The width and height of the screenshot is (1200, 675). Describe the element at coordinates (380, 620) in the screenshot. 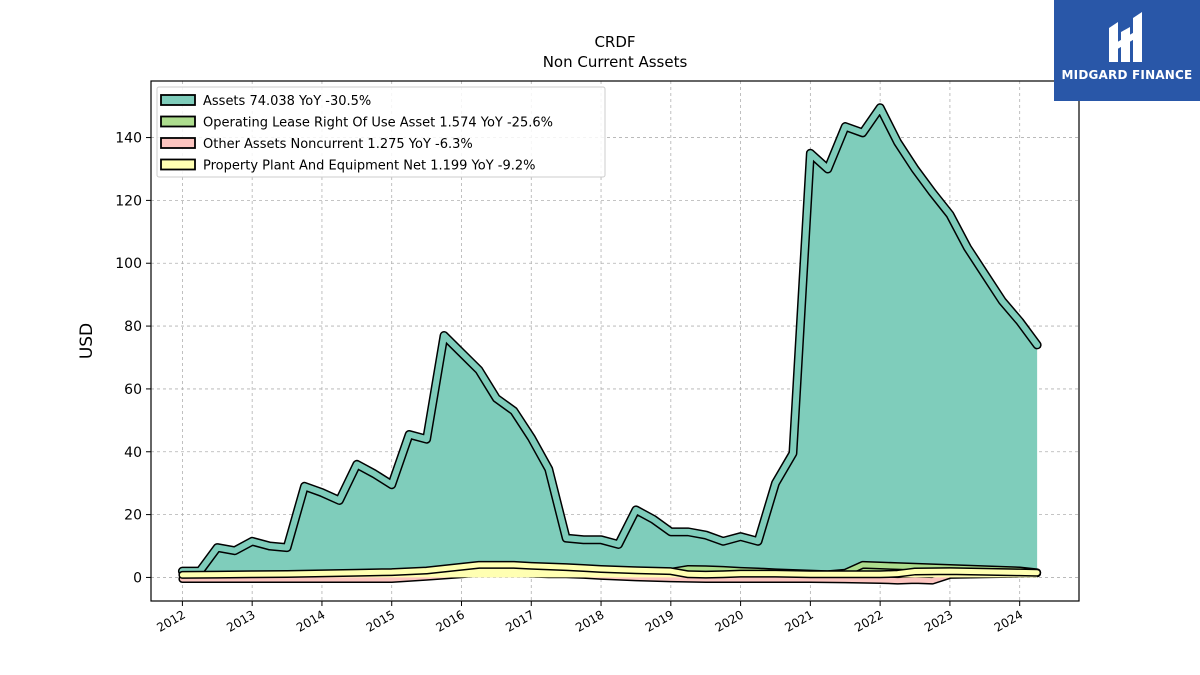

I see `x-tick-label: 2015` at that location.